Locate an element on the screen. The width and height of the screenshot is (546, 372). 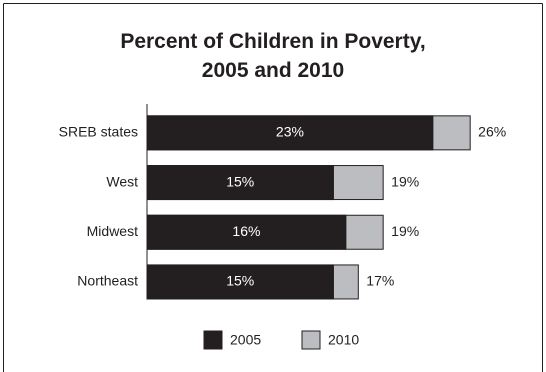
legend-label: 2005 is located at coordinates (245, 340).